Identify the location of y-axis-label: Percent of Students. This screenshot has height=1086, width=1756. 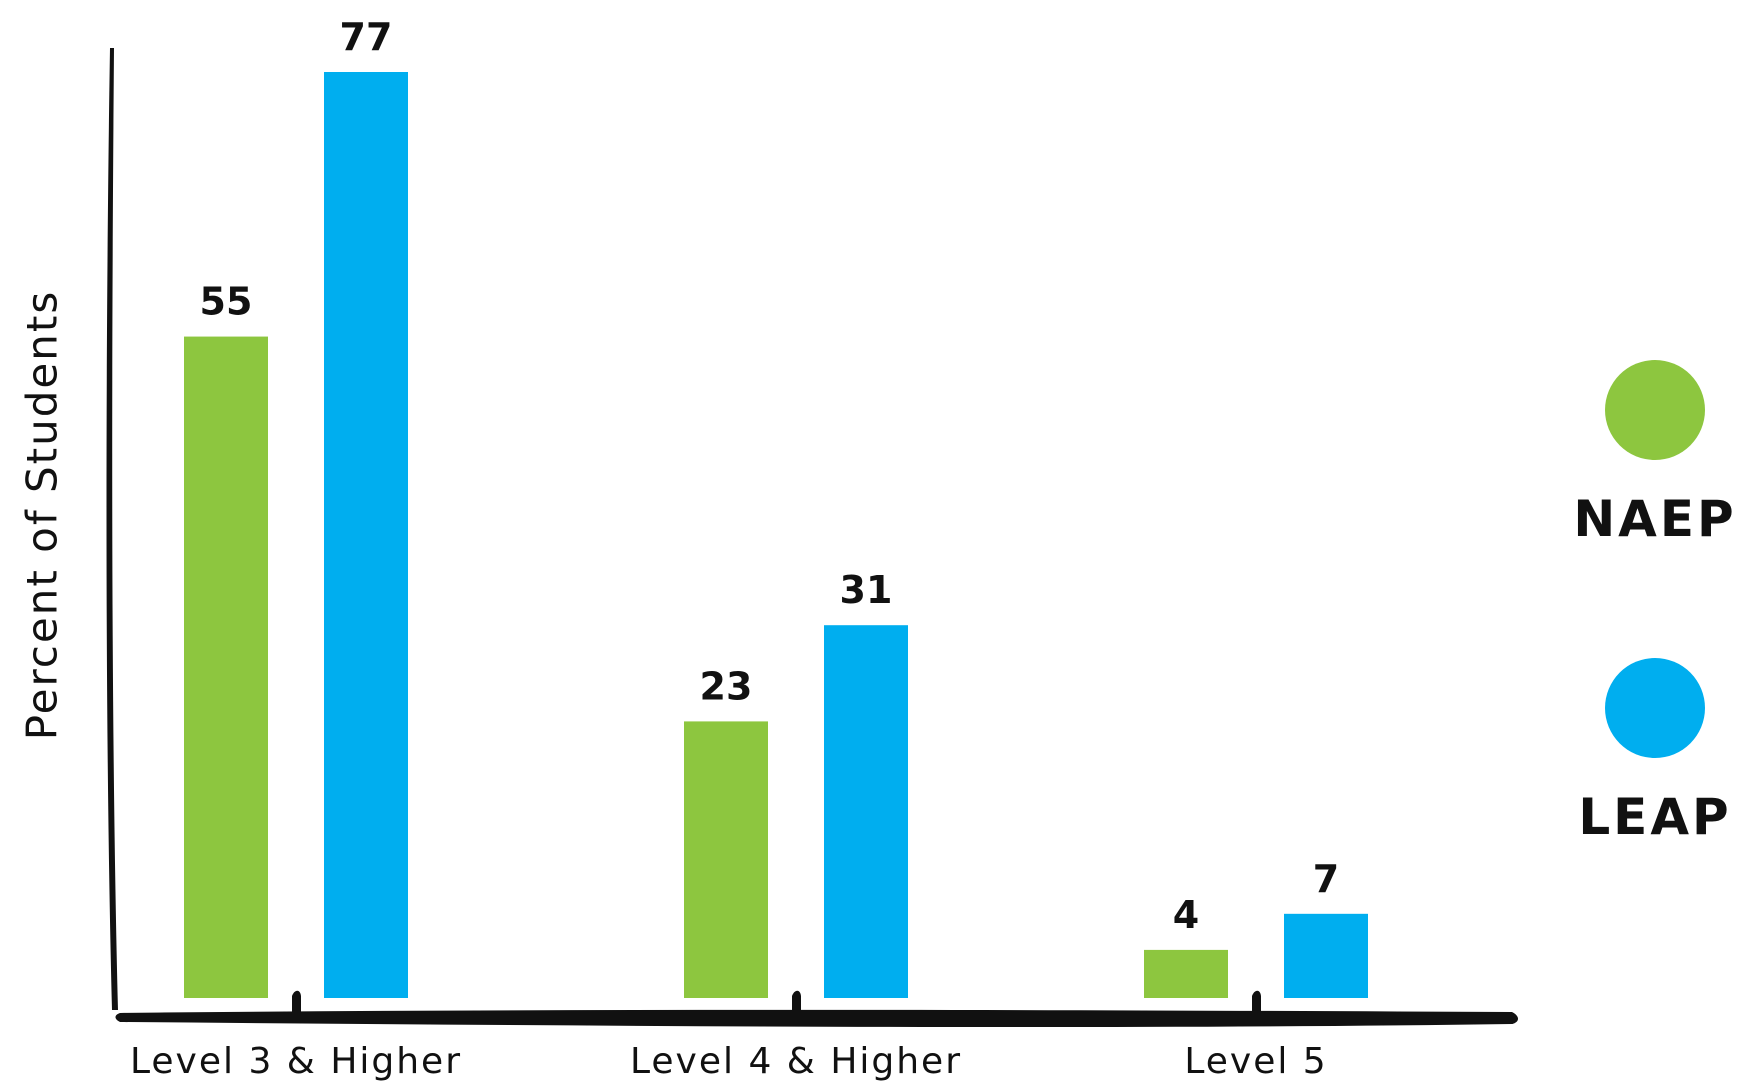
(42, 515).